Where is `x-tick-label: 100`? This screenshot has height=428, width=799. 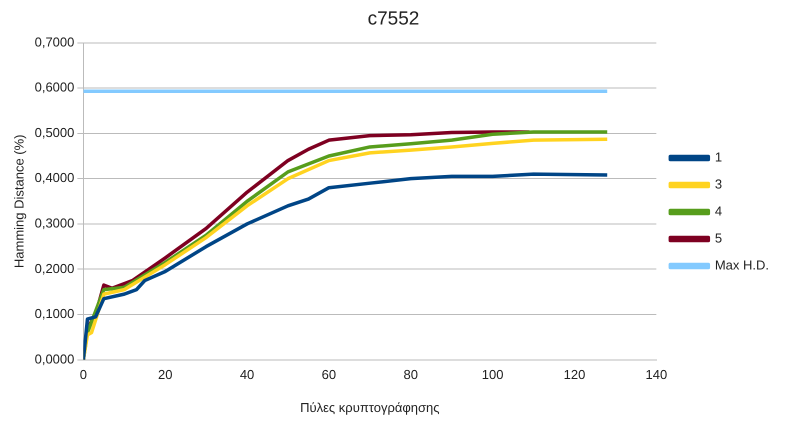 x-tick-label: 100 is located at coordinates (493, 374).